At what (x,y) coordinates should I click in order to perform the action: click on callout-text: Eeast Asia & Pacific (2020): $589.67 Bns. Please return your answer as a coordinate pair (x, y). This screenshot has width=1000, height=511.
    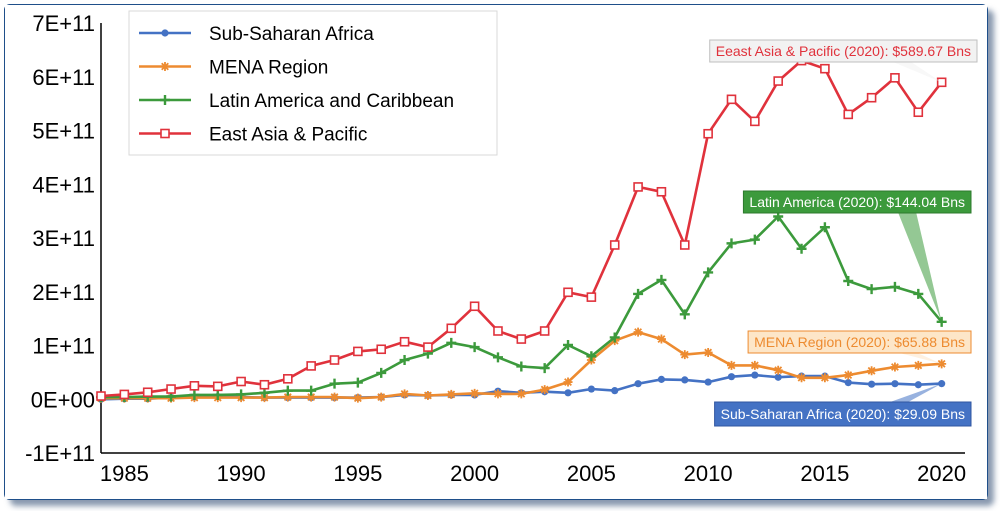
    Looking at the image, I should click on (843, 51).